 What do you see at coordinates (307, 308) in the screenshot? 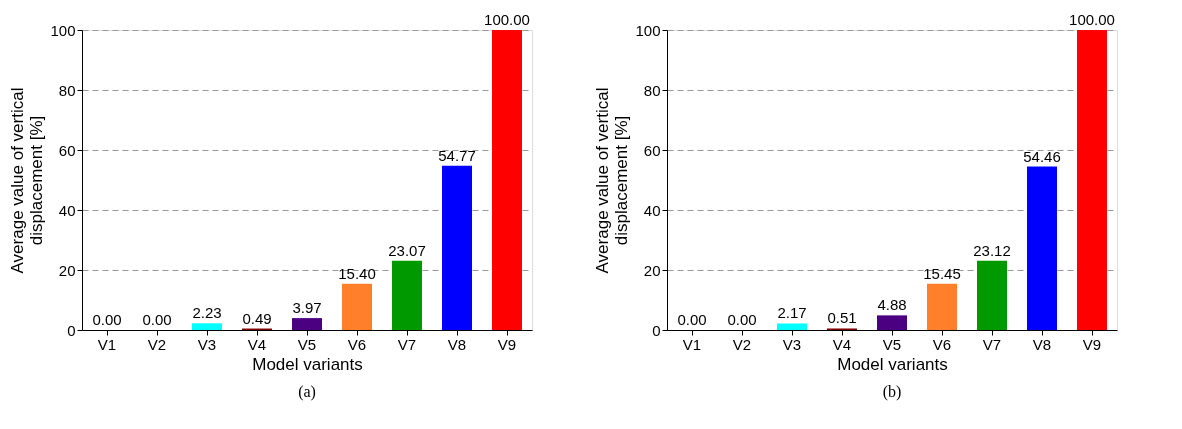
I see `data-label: 3.97` at bounding box center [307, 308].